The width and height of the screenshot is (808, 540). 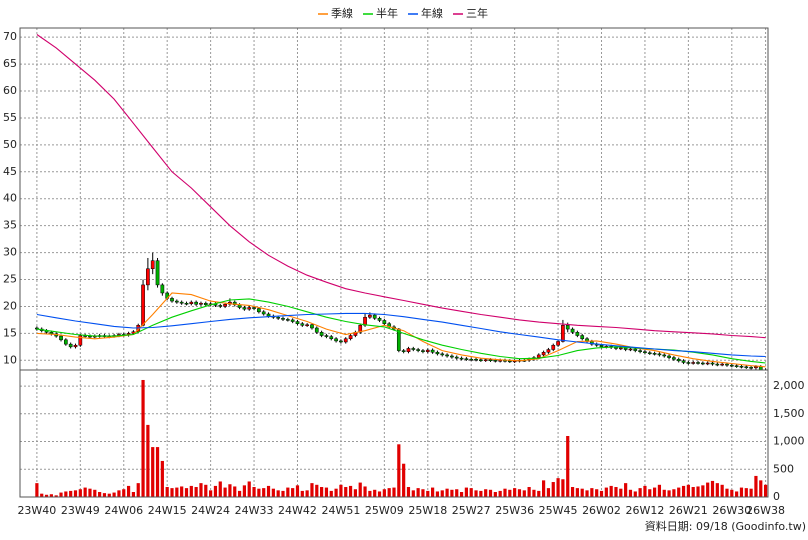 I want to click on y2-tick-label: 1,000, so click(x=789, y=441).